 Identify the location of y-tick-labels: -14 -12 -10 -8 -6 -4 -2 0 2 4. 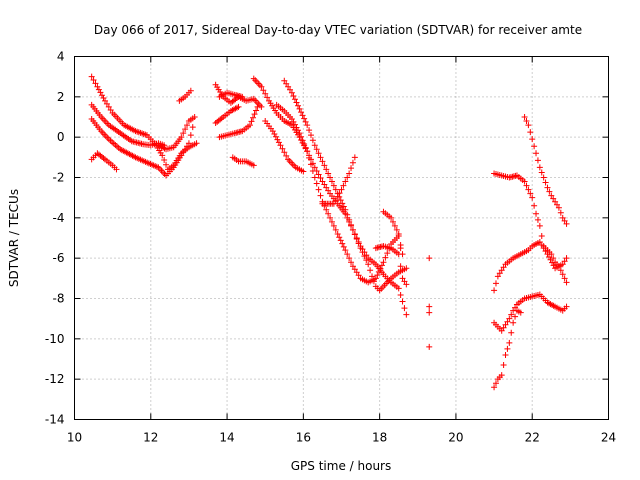
(55, 238).